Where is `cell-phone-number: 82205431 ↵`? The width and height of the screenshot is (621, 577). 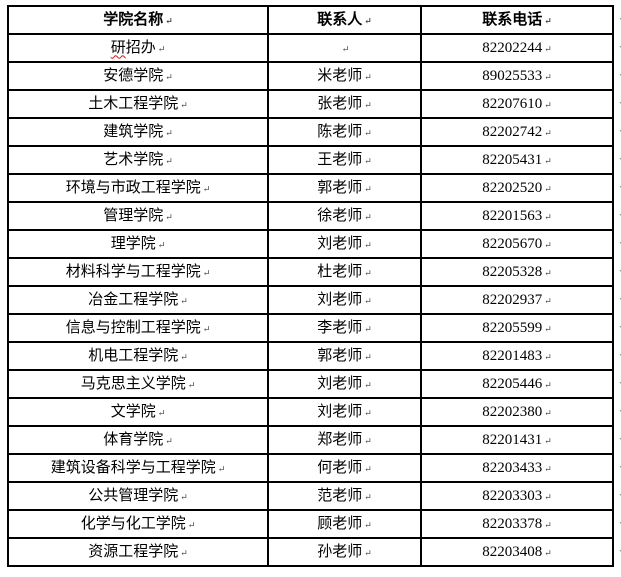 cell-phone-number: 82205431 ↵ is located at coordinates (517, 160).